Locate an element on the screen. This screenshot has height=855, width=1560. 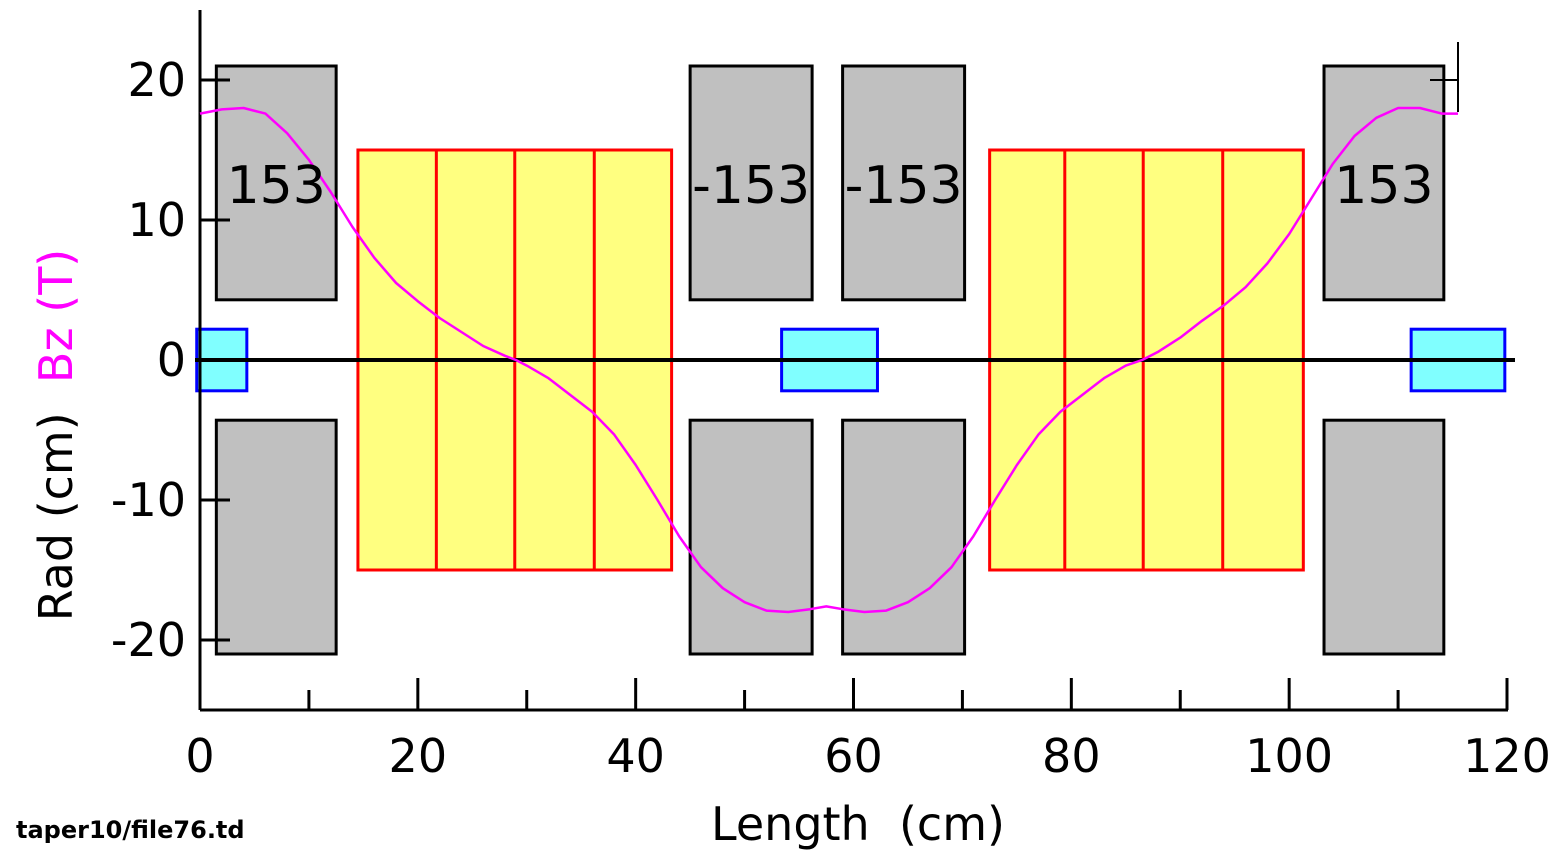
y-tick-label: -20 is located at coordinates (148, 640).